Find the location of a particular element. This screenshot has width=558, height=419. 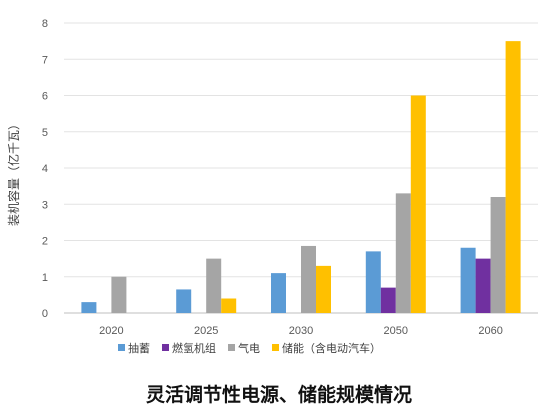

y-axis-ticks: 0 1 2 3 4 5 6 7 8 is located at coordinates (45, 169).